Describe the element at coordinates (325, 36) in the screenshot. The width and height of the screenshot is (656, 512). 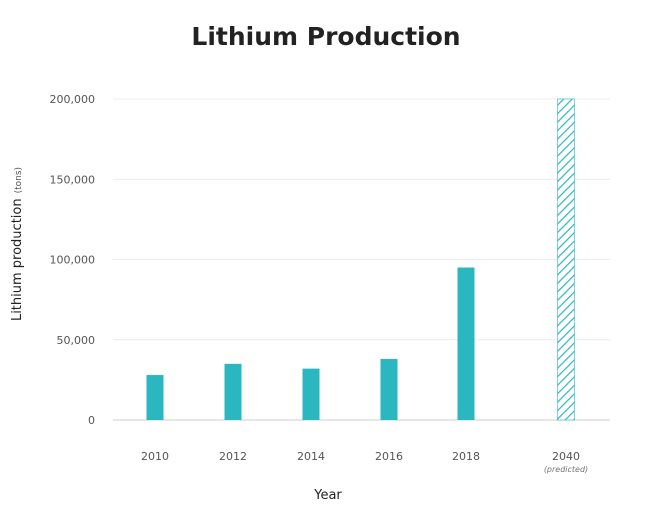
I see `chart-title: Lithium Production` at that location.